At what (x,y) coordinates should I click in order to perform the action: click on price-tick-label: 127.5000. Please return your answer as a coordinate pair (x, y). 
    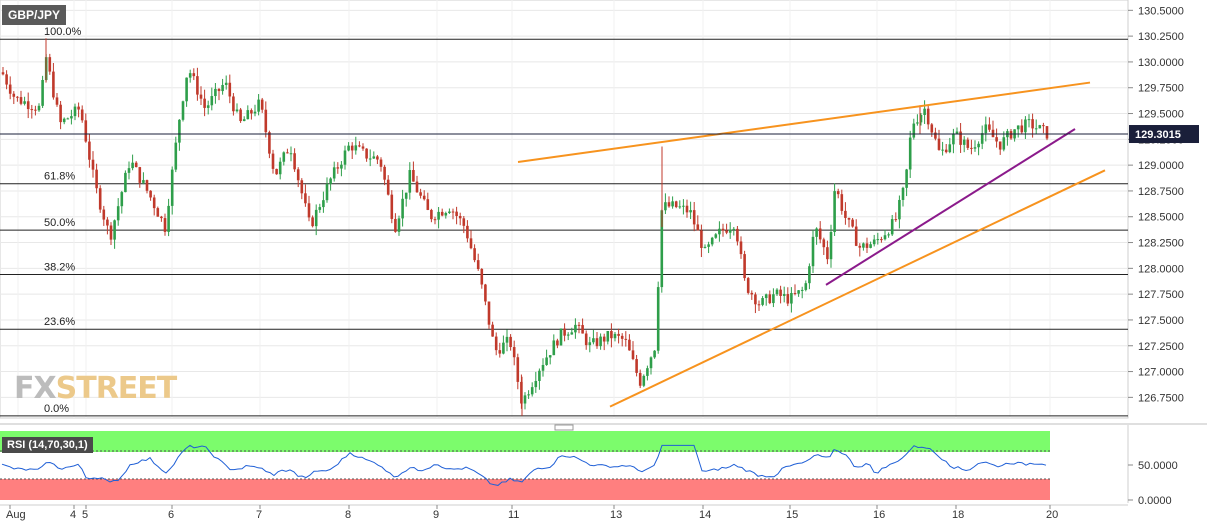
    Looking at the image, I should click on (1161, 321).